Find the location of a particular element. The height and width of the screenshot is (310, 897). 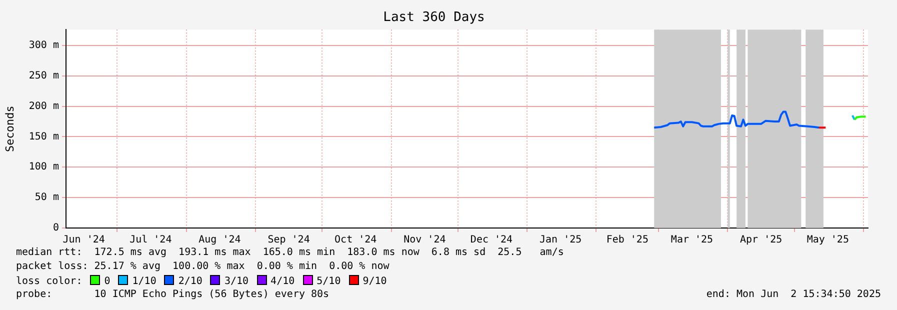

legend-label: 1/10 is located at coordinates (144, 281).